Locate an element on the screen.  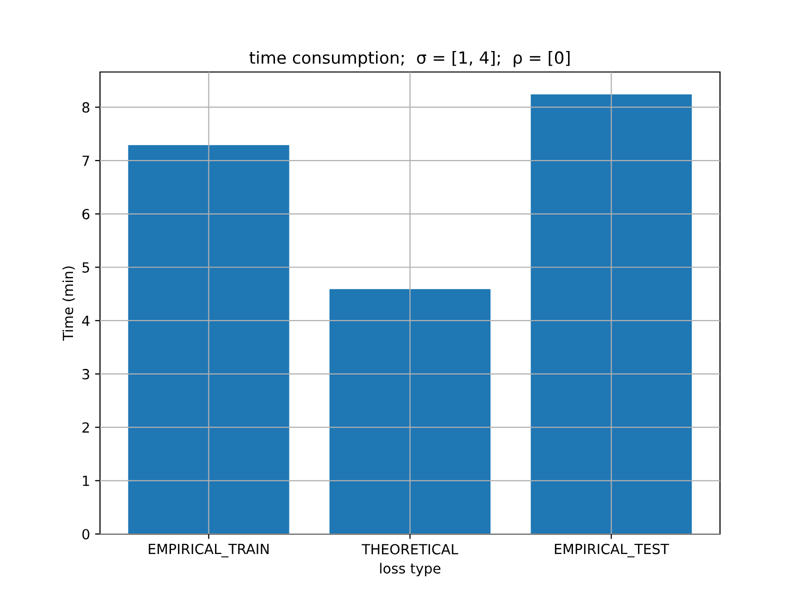
y-axis-title: Time (min) is located at coordinates (68, 303).